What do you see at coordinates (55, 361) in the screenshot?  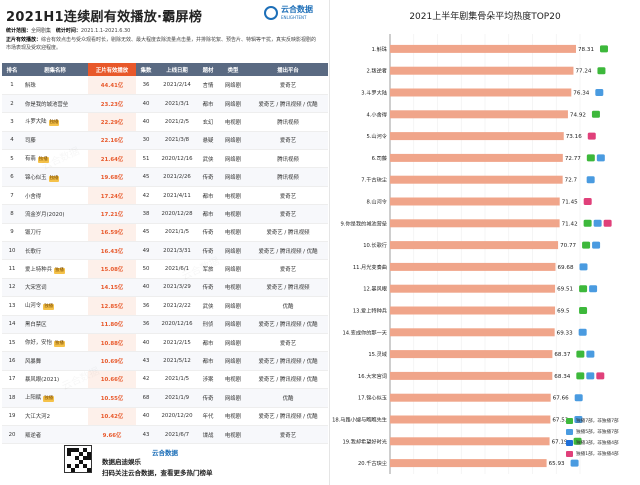 I see `title-cell: 风暴舞` at bounding box center [55, 361].